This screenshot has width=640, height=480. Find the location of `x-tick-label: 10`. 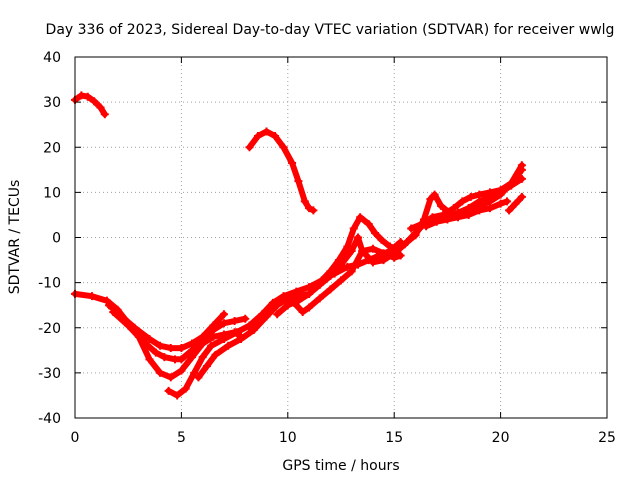

x-tick-label: 10 is located at coordinates (288, 438).